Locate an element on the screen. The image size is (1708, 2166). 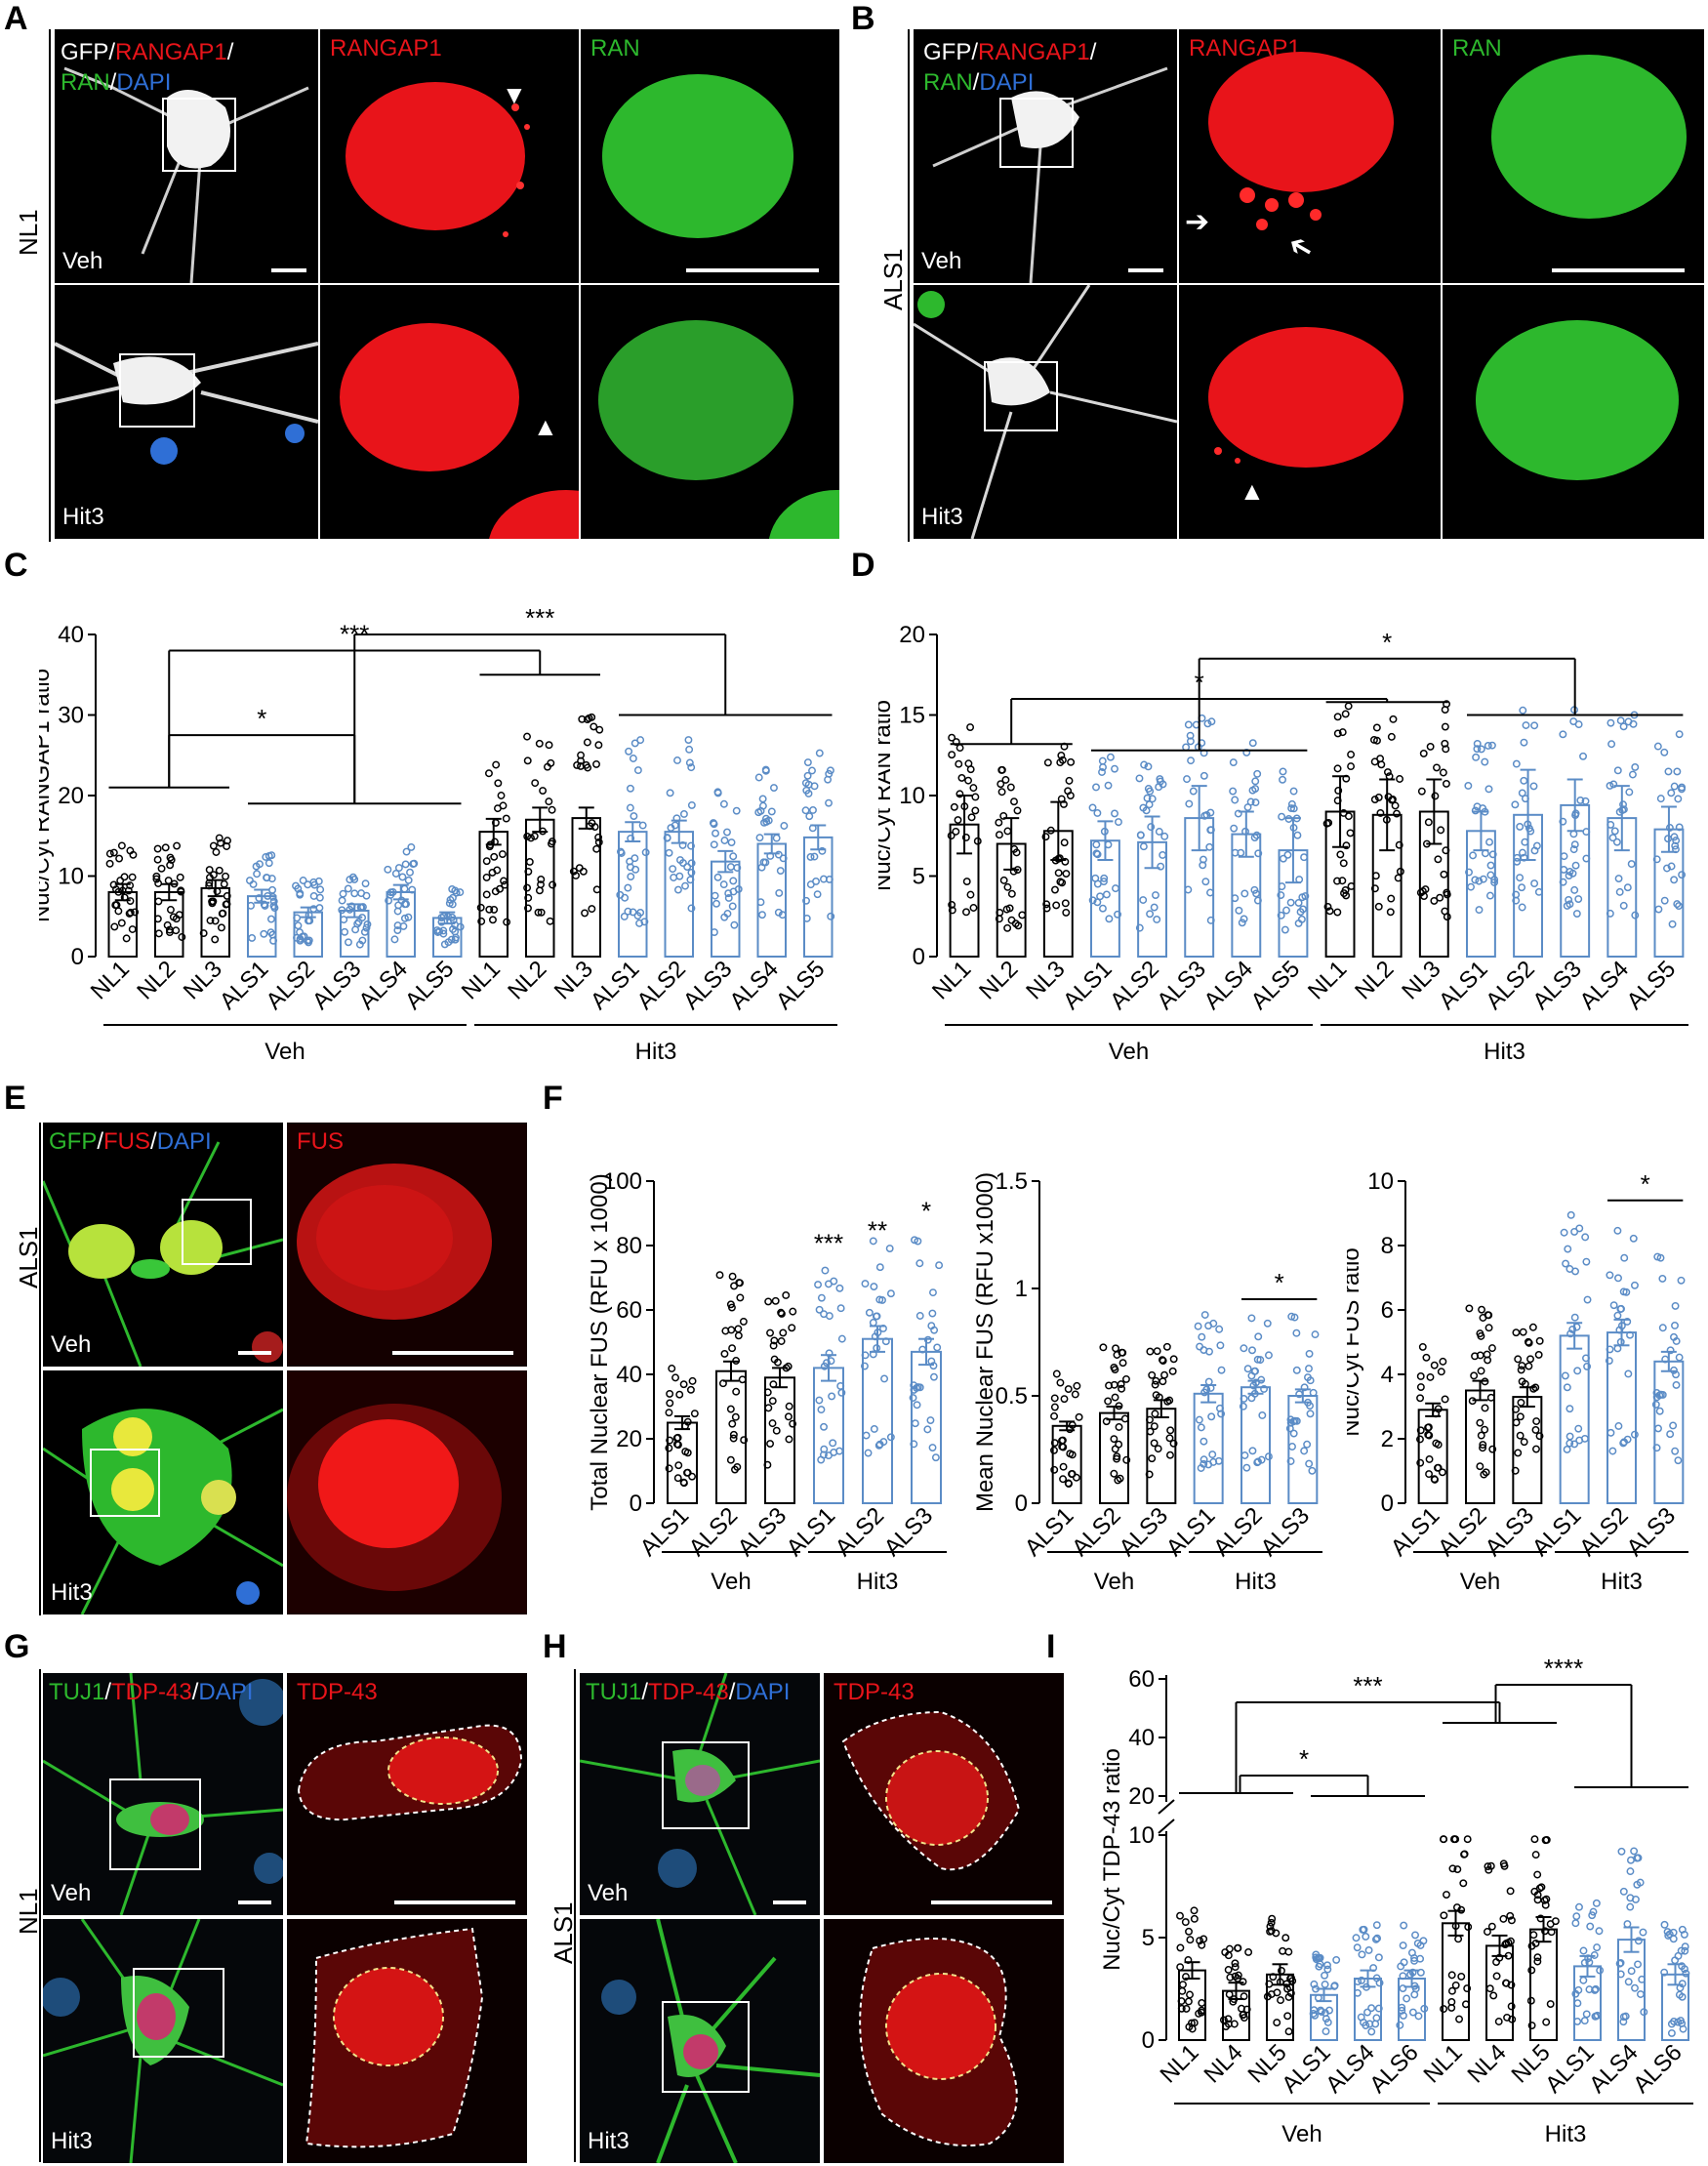
y-tick-label: 40 is located at coordinates (1141, 1738).